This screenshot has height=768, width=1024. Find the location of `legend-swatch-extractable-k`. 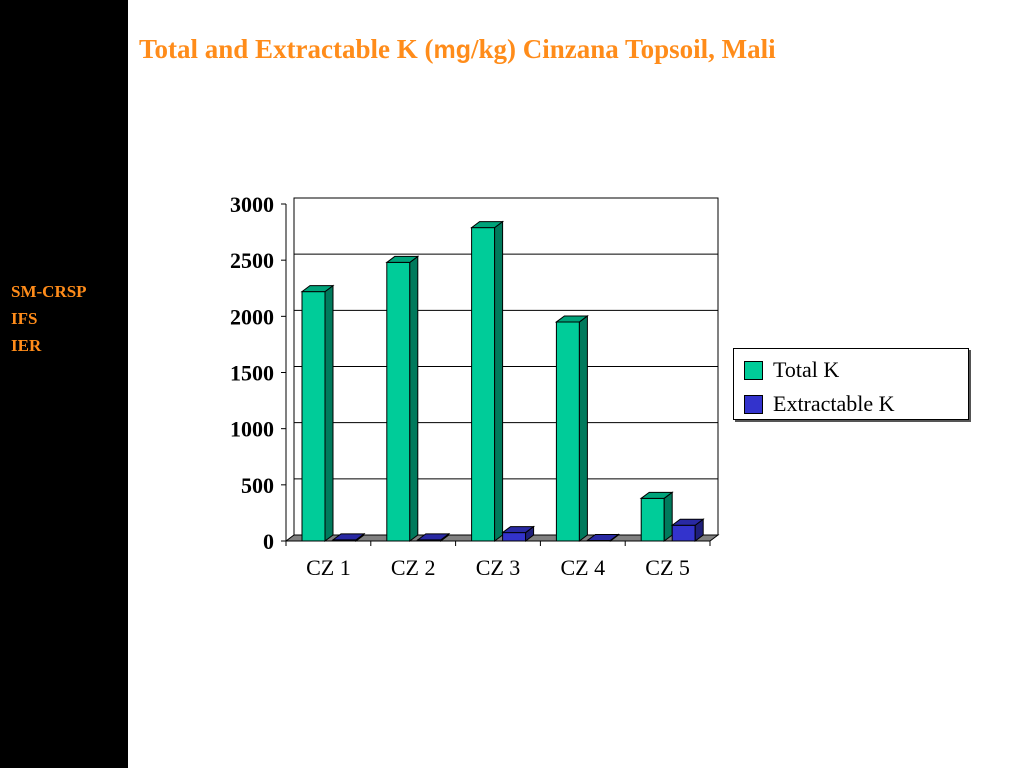

legend-swatch-extractable-k is located at coordinates (753, 404).